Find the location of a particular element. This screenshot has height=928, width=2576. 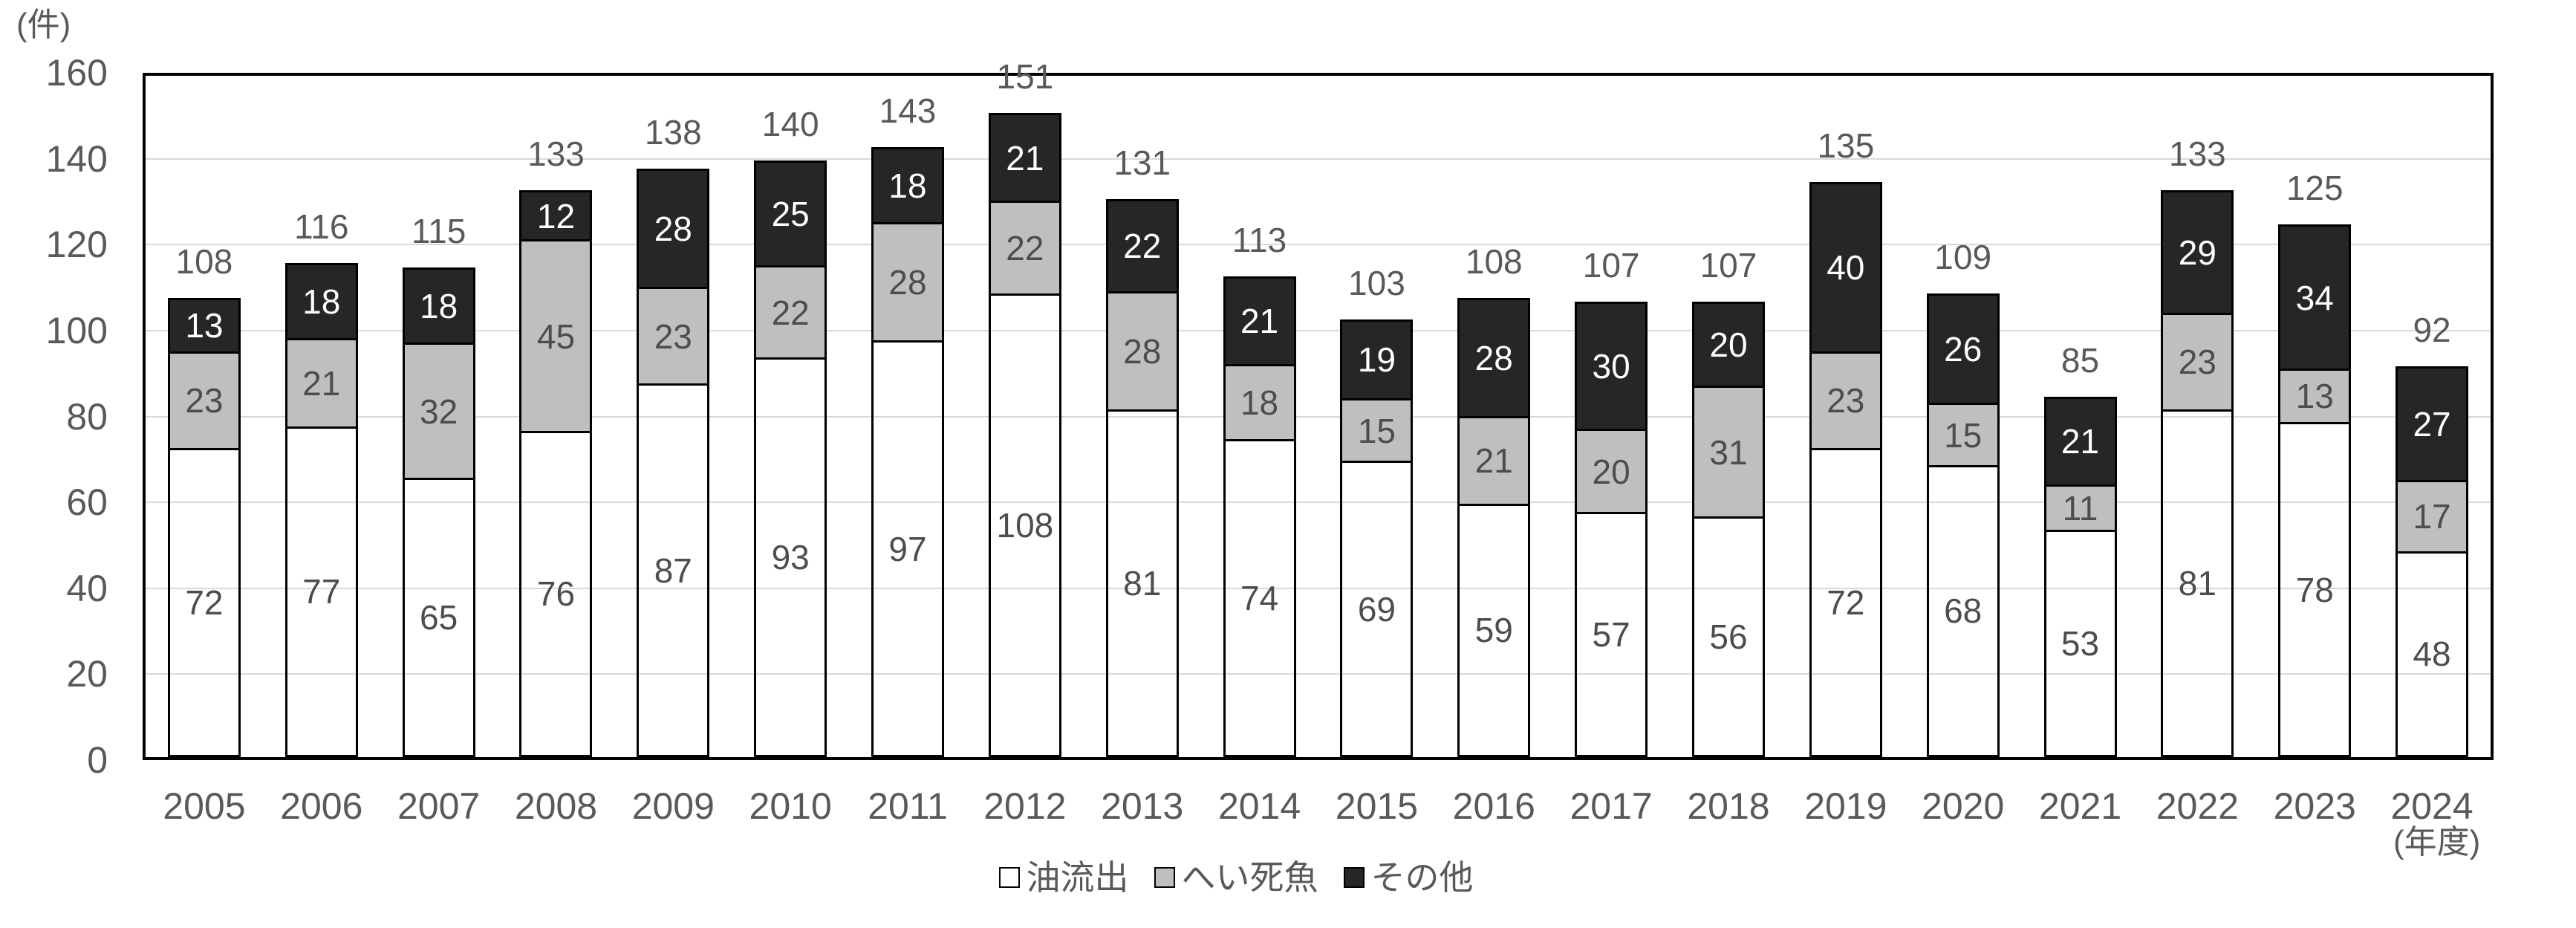

segment-other: 19 is located at coordinates (1377, 360).